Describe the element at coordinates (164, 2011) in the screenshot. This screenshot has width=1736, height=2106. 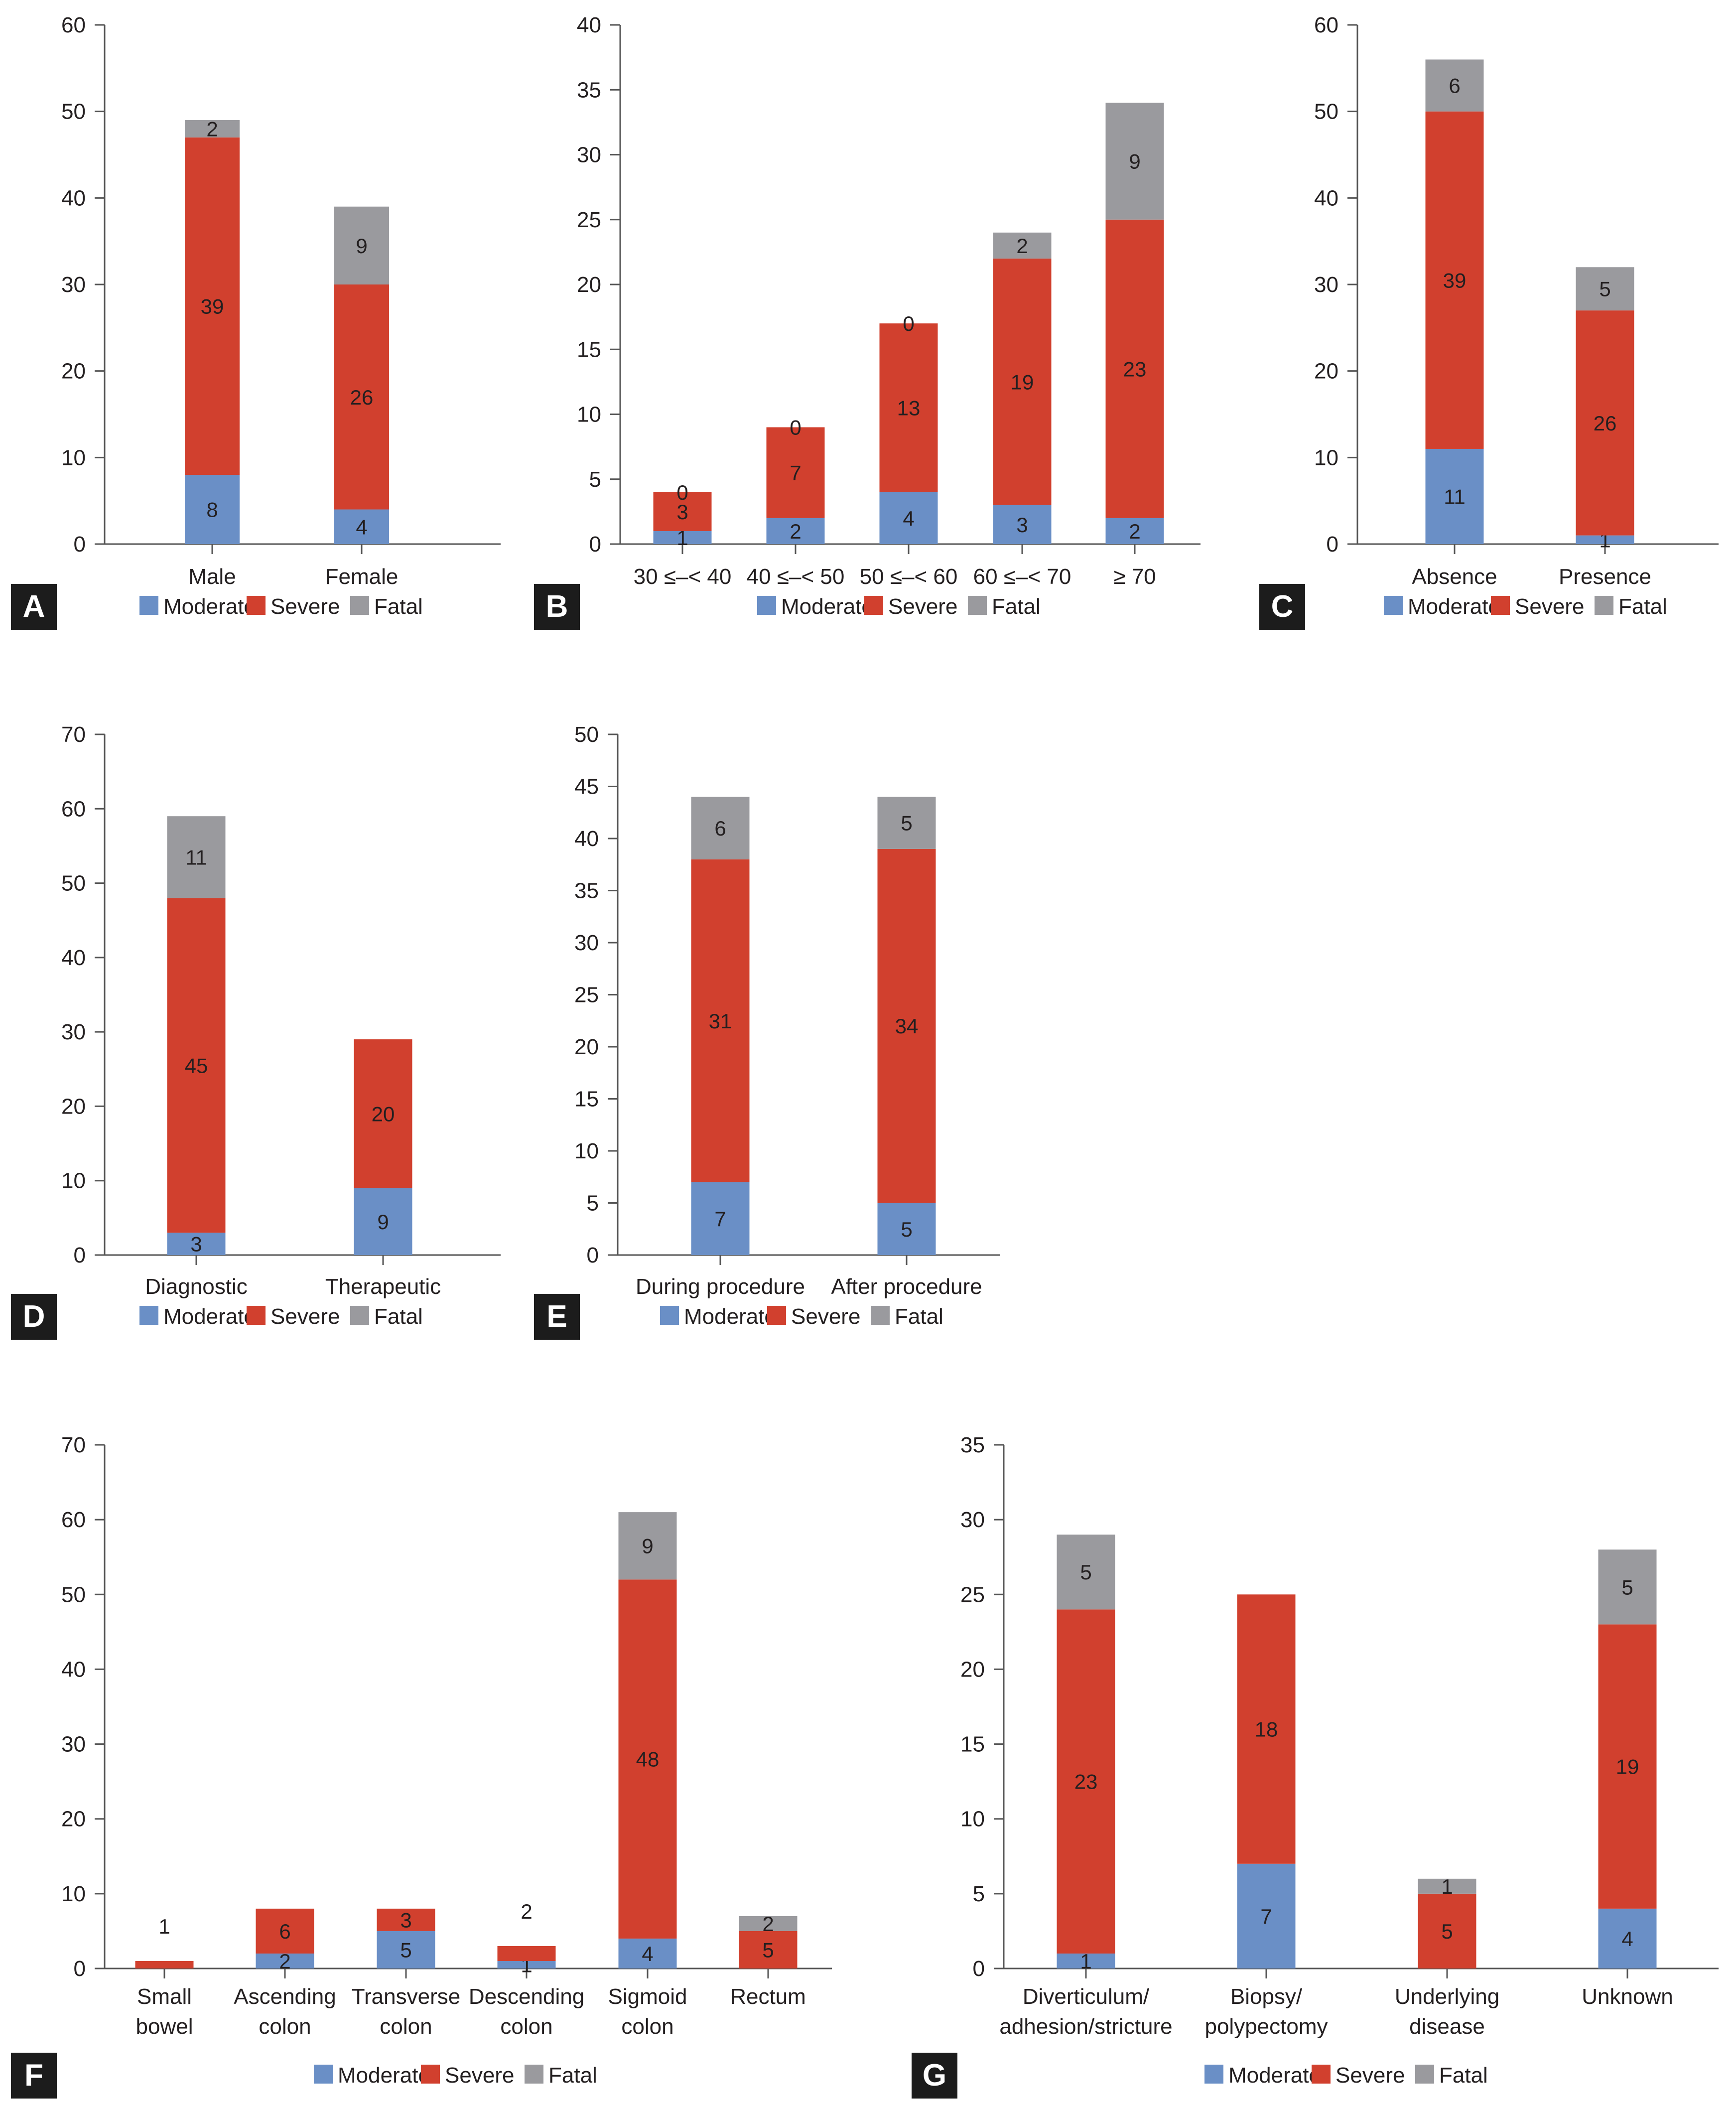
I see `x-tick-label: Small bowel` at that location.